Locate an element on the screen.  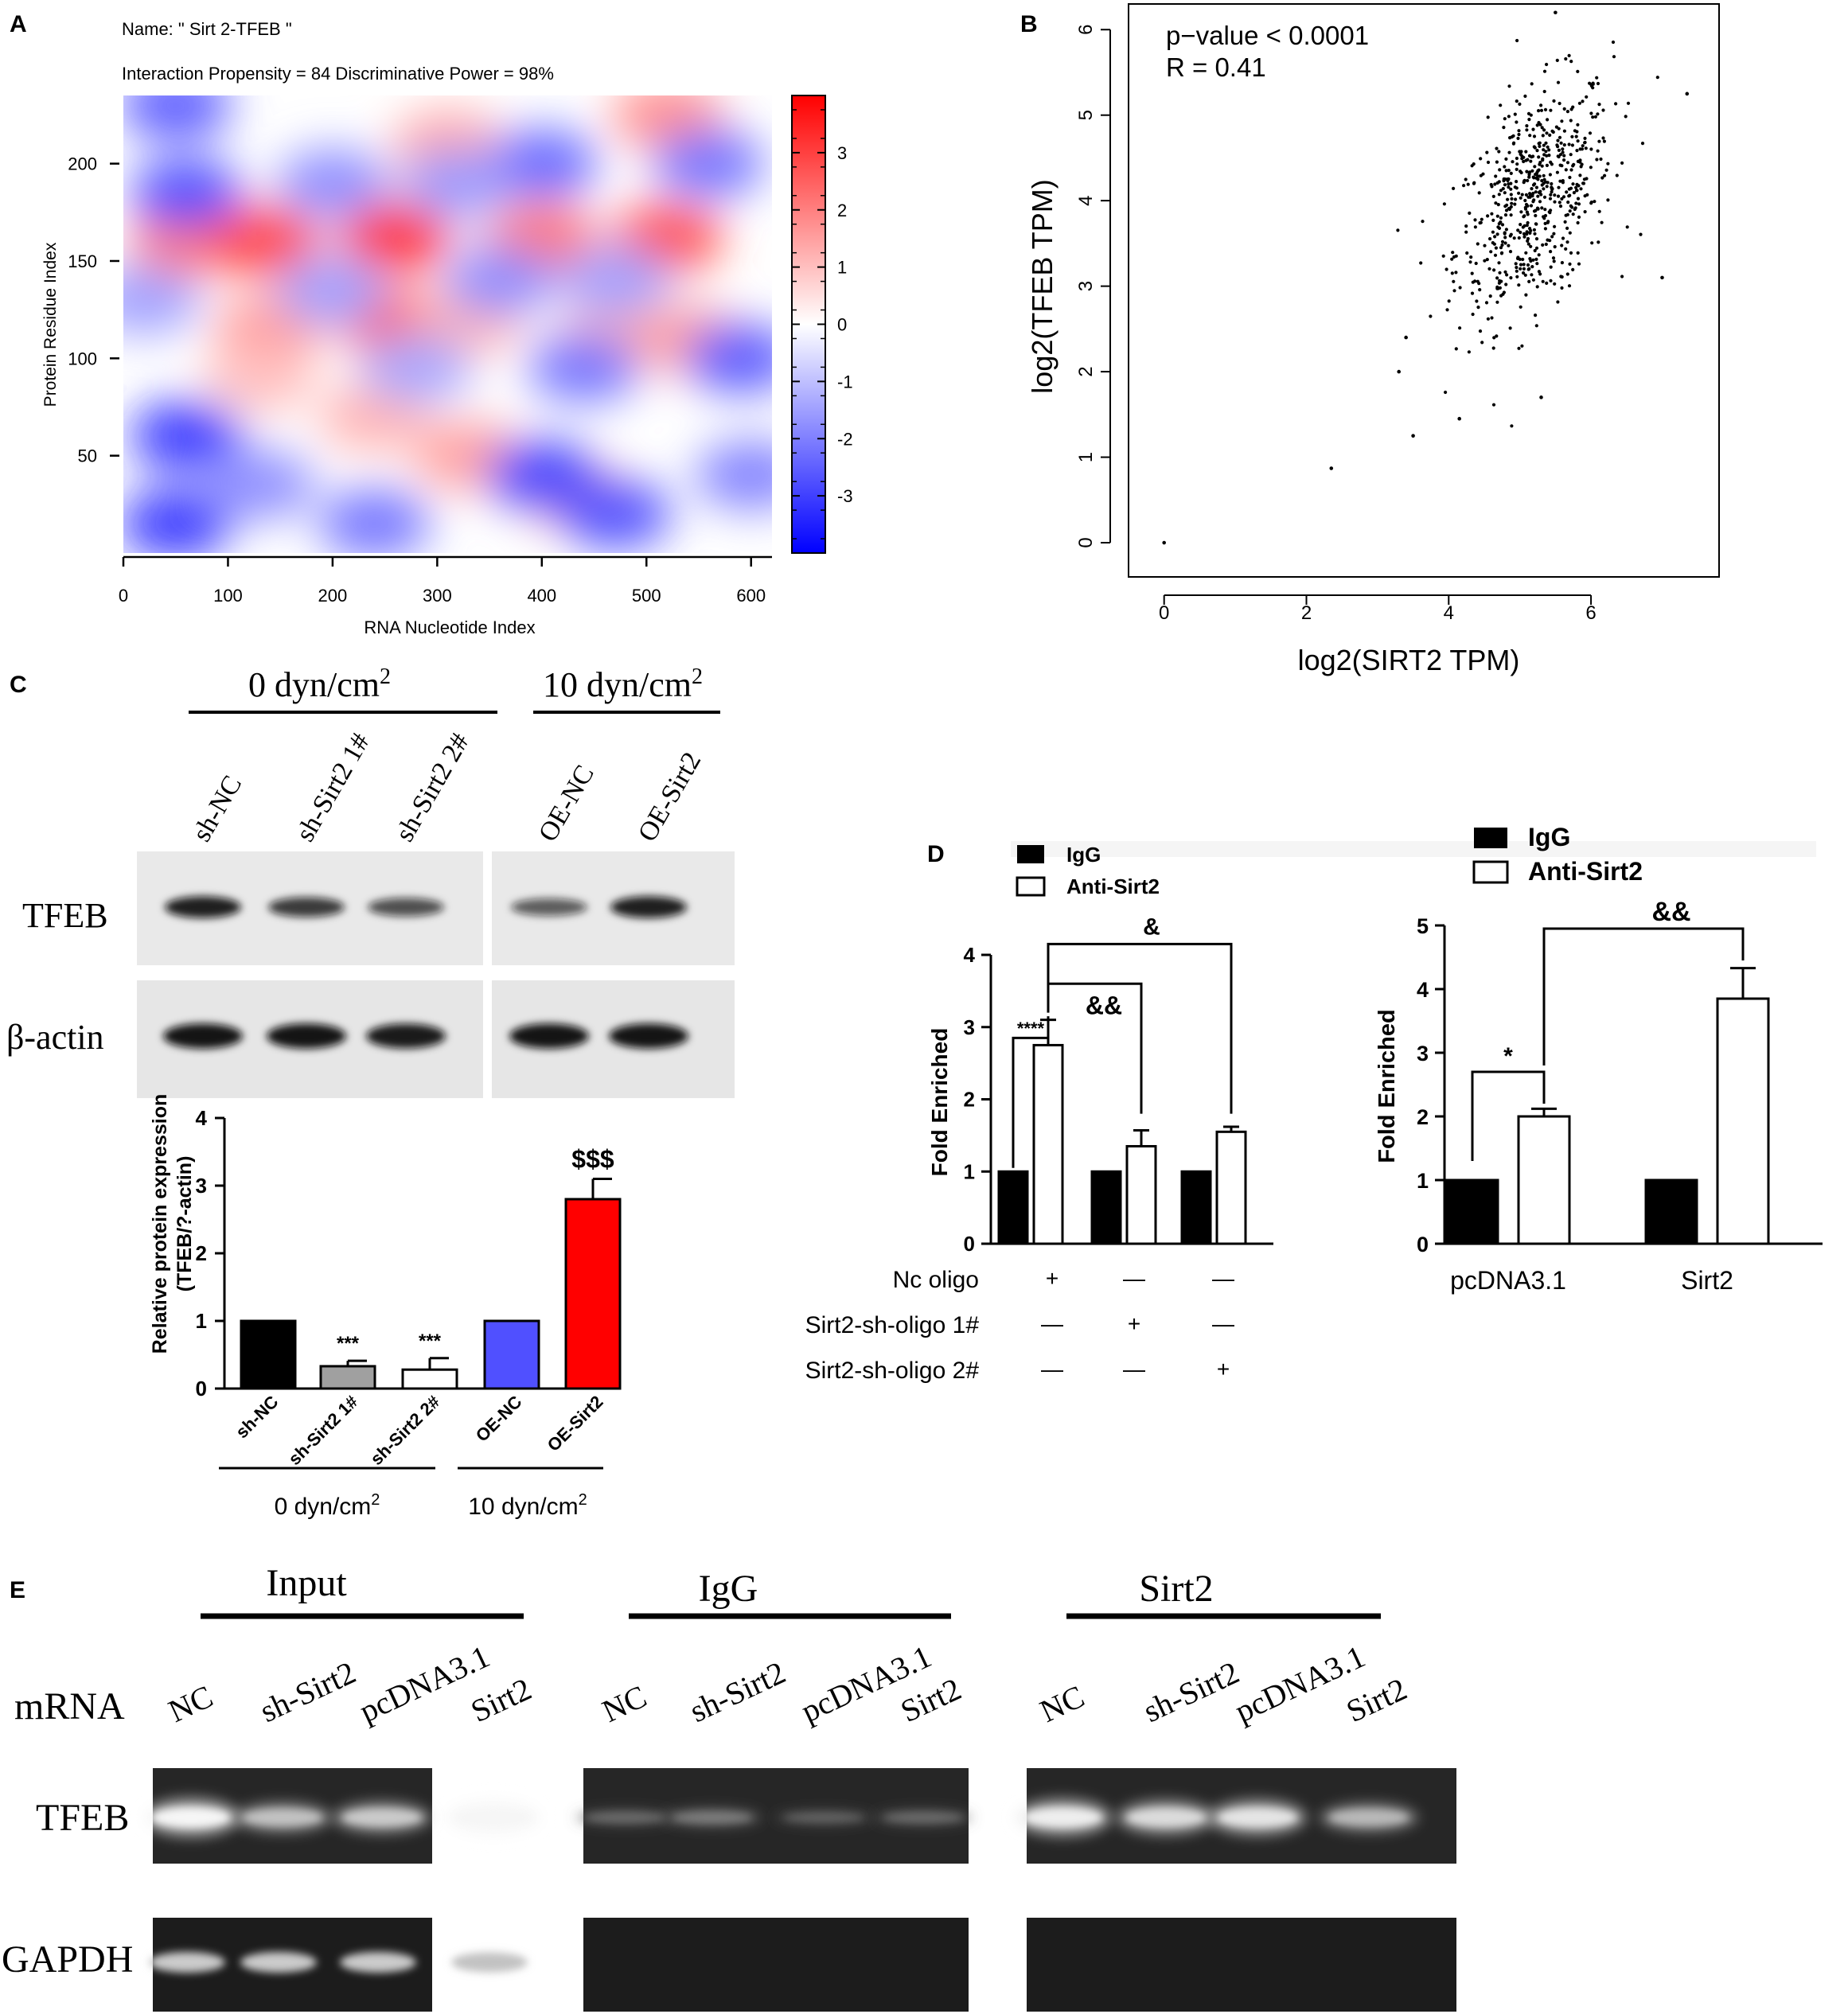
panel-a-letter: A is located at coordinates (19, 24).